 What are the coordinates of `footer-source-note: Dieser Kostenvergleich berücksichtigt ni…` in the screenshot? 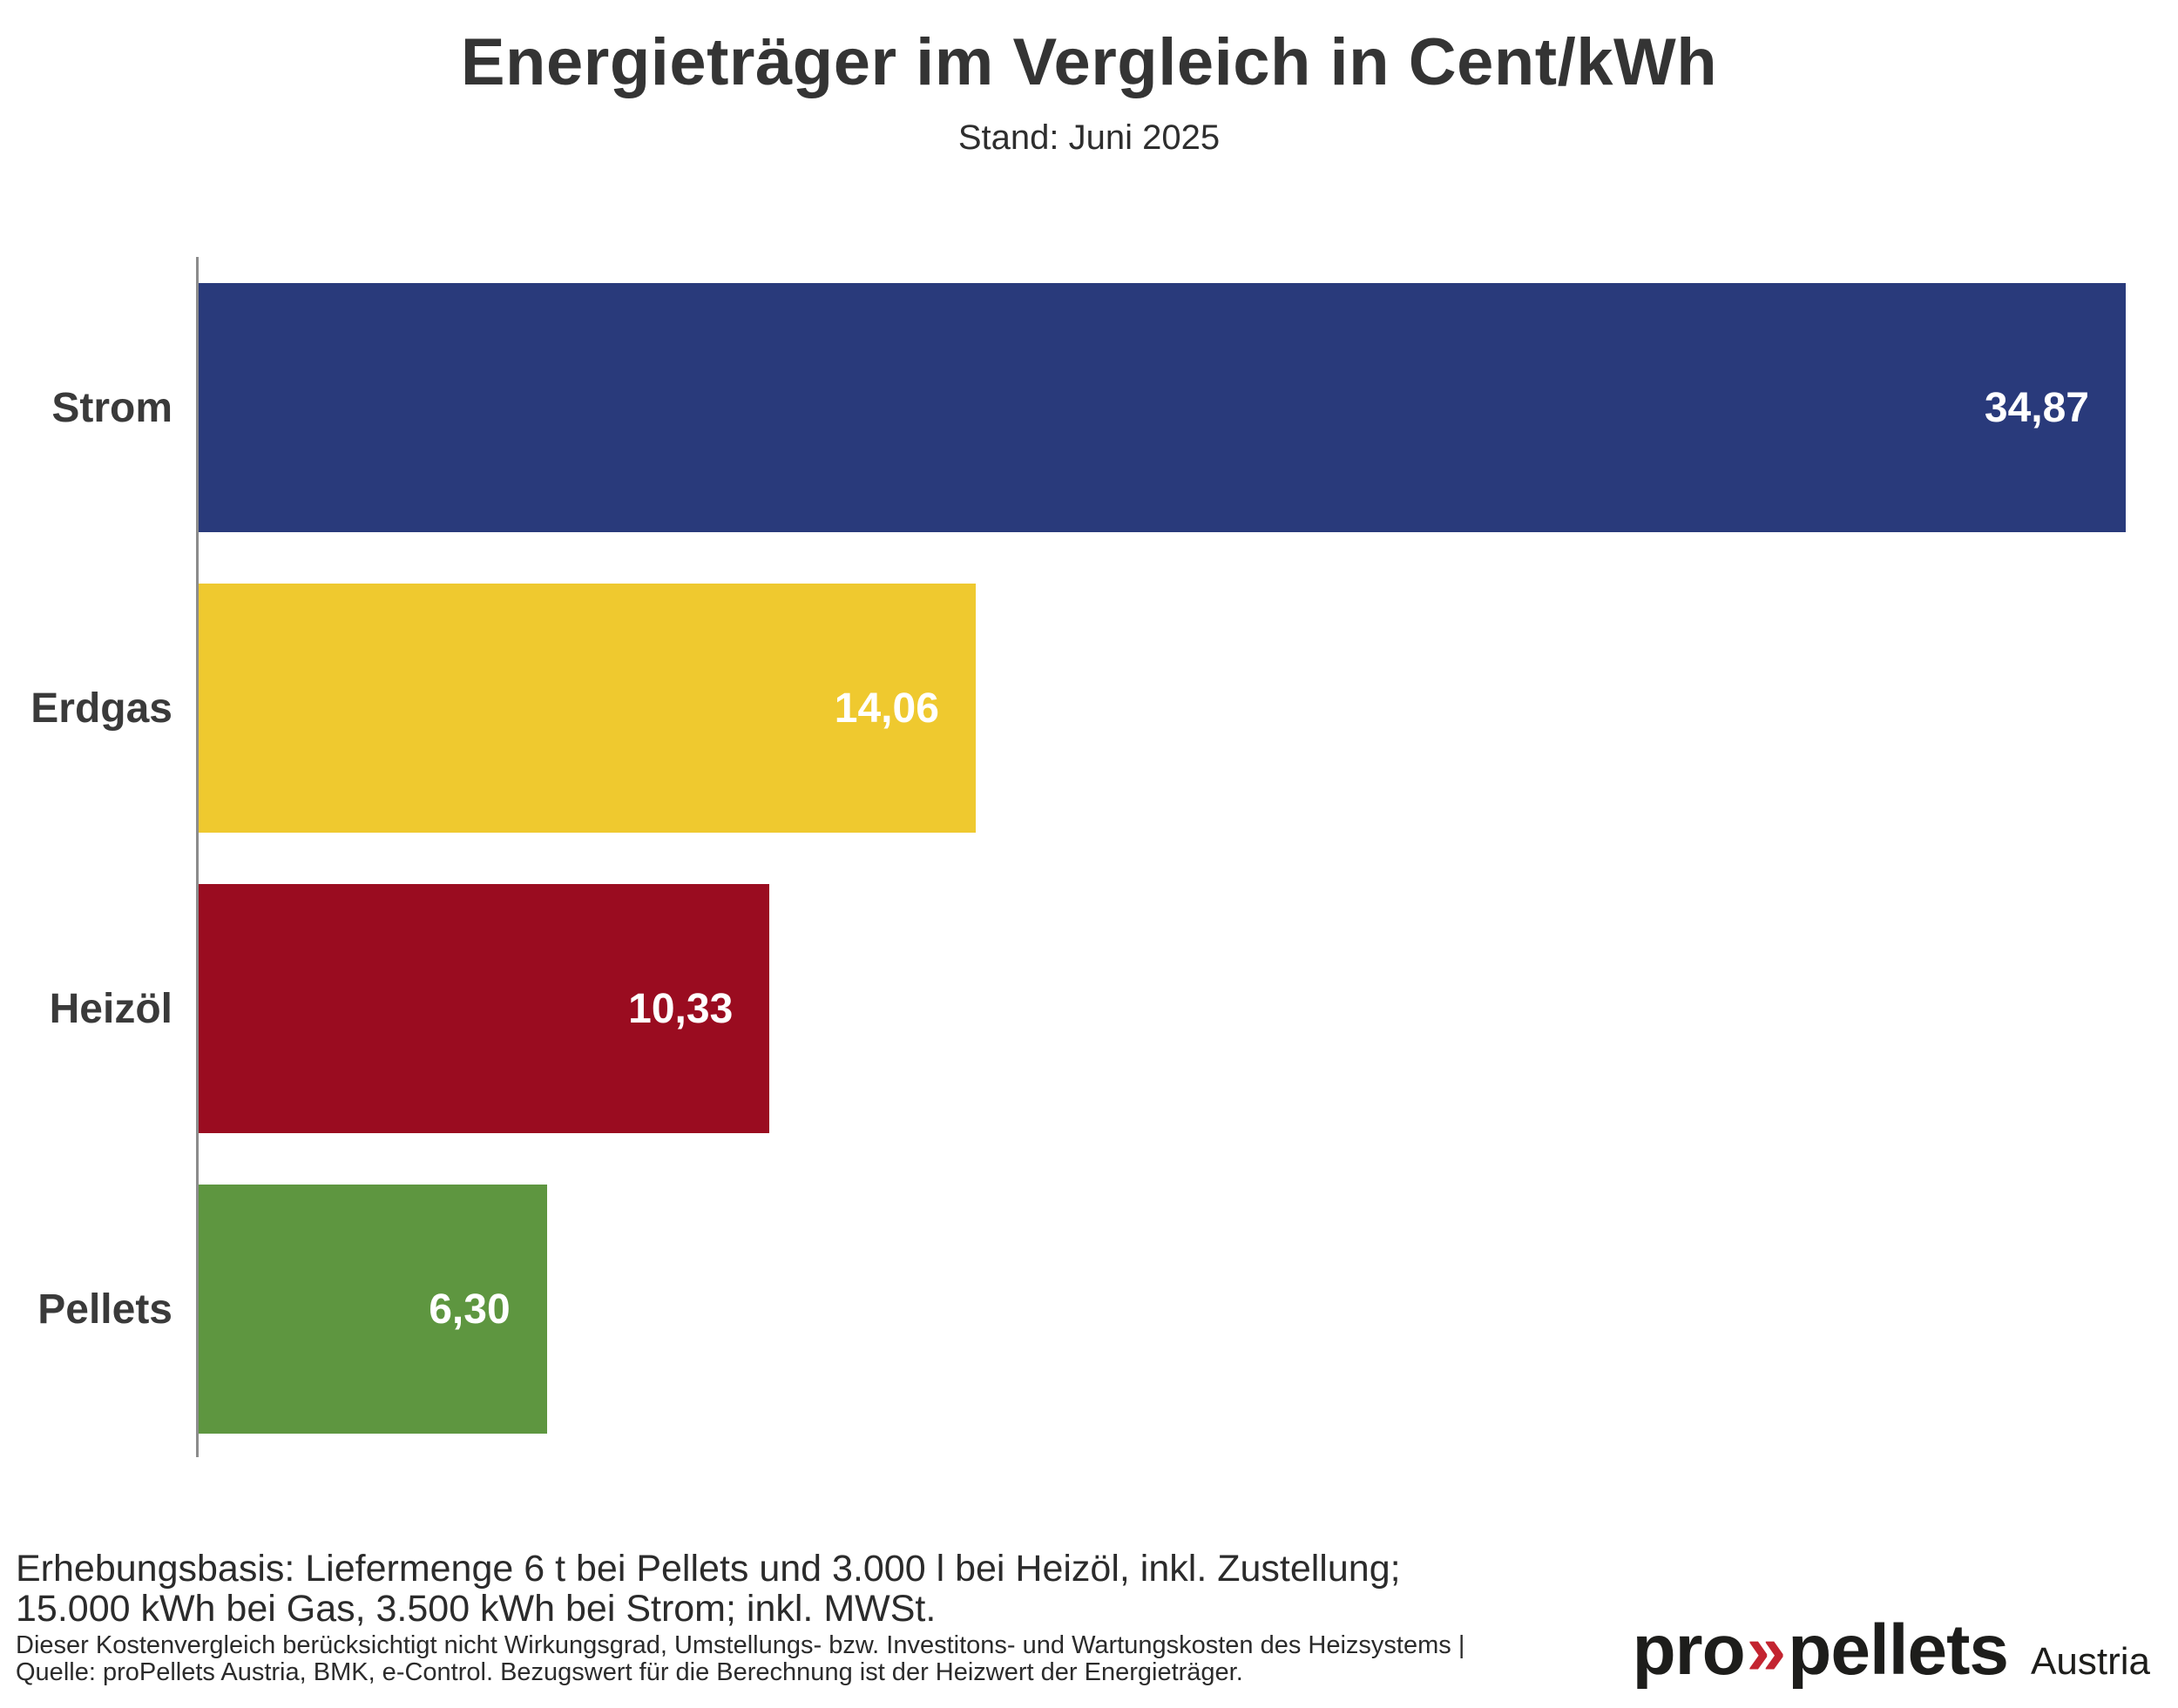 It's located at (740, 1659).